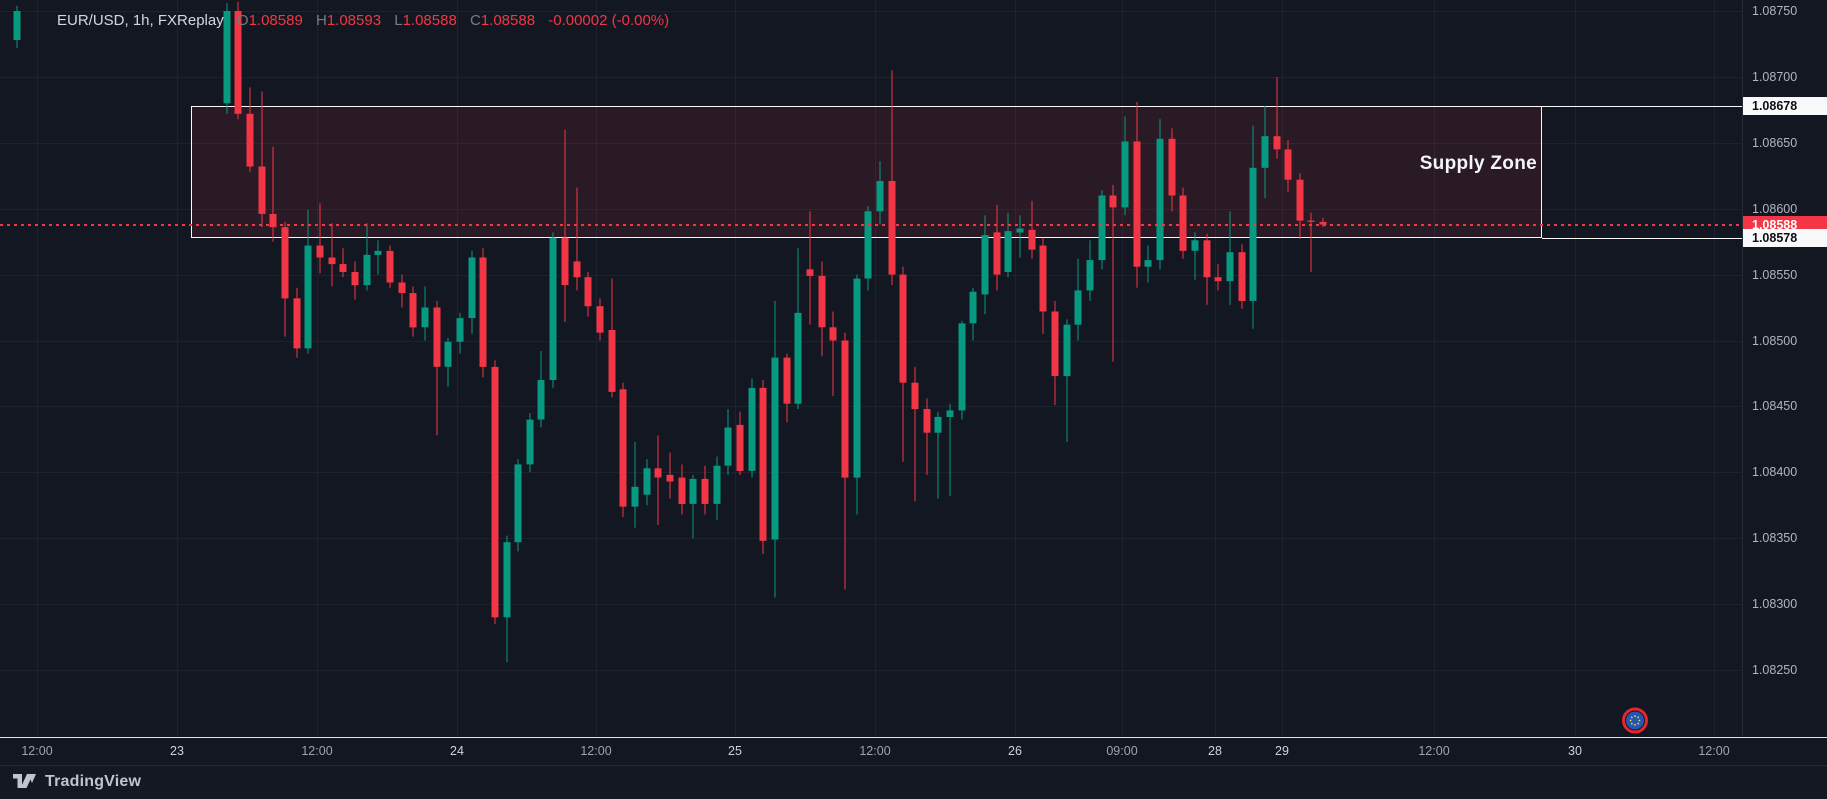 The image size is (1827, 799). I want to click on low-value: 1.08588, so click(429, 20).